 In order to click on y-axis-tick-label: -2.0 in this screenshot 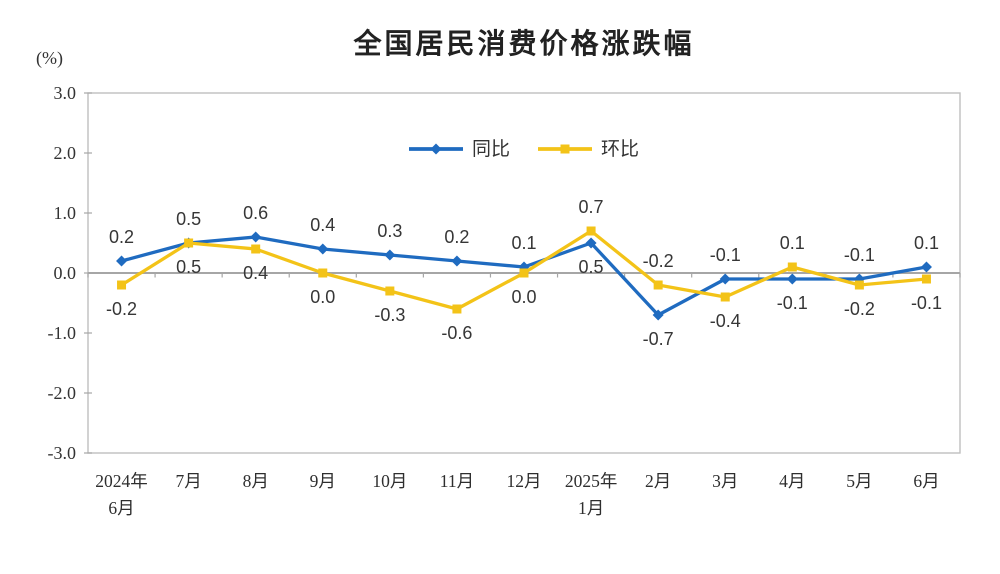, I will do `click(62, 393)`.